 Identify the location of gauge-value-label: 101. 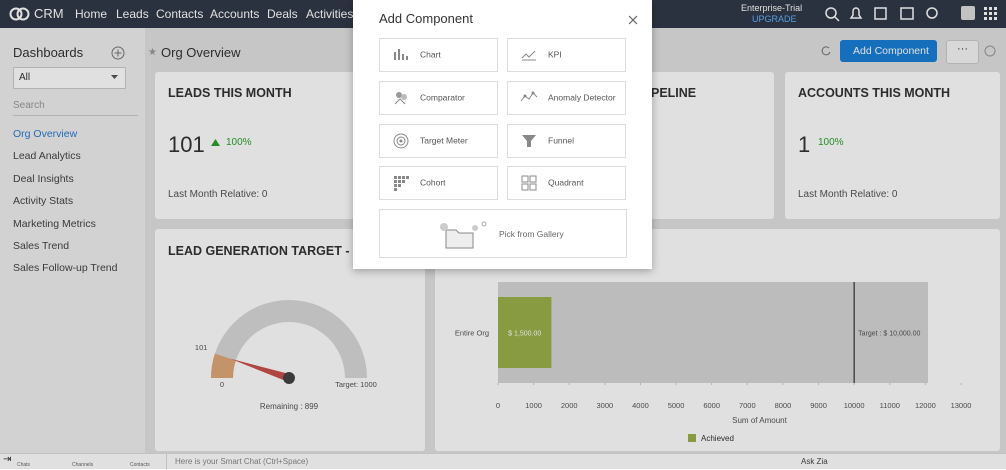
(201, 347).